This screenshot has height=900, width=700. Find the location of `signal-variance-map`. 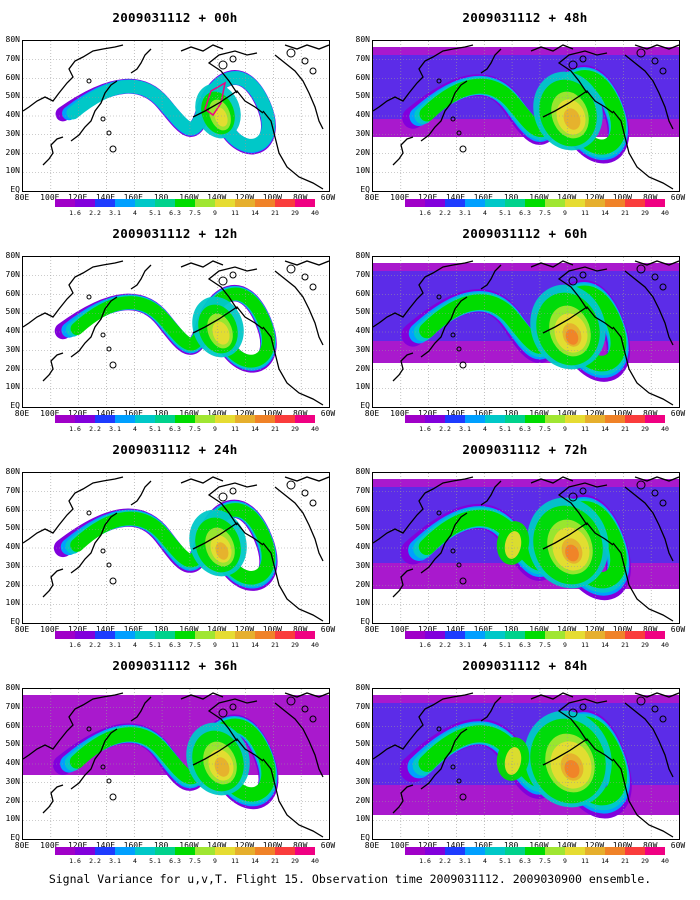

signal-variance-map is located at coordinates (176, 548).